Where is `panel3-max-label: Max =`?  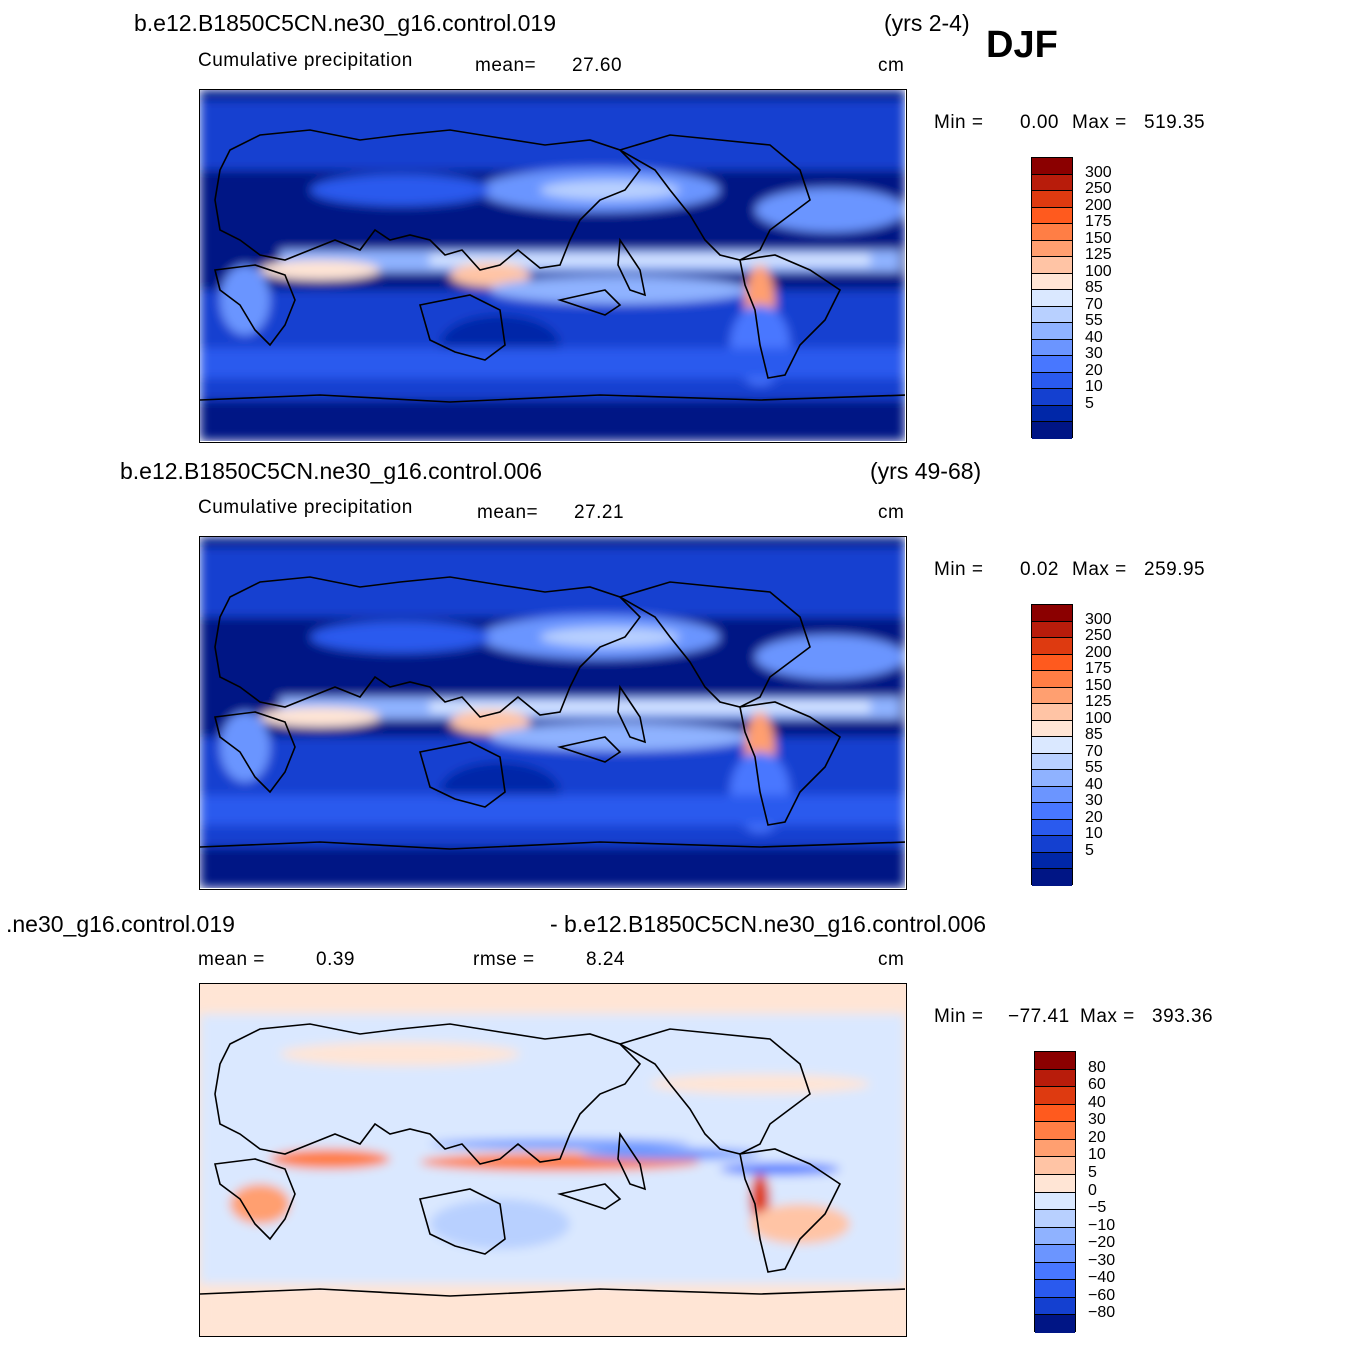
panel3-max-label: Max = is located at coordinates (1107, 1016).